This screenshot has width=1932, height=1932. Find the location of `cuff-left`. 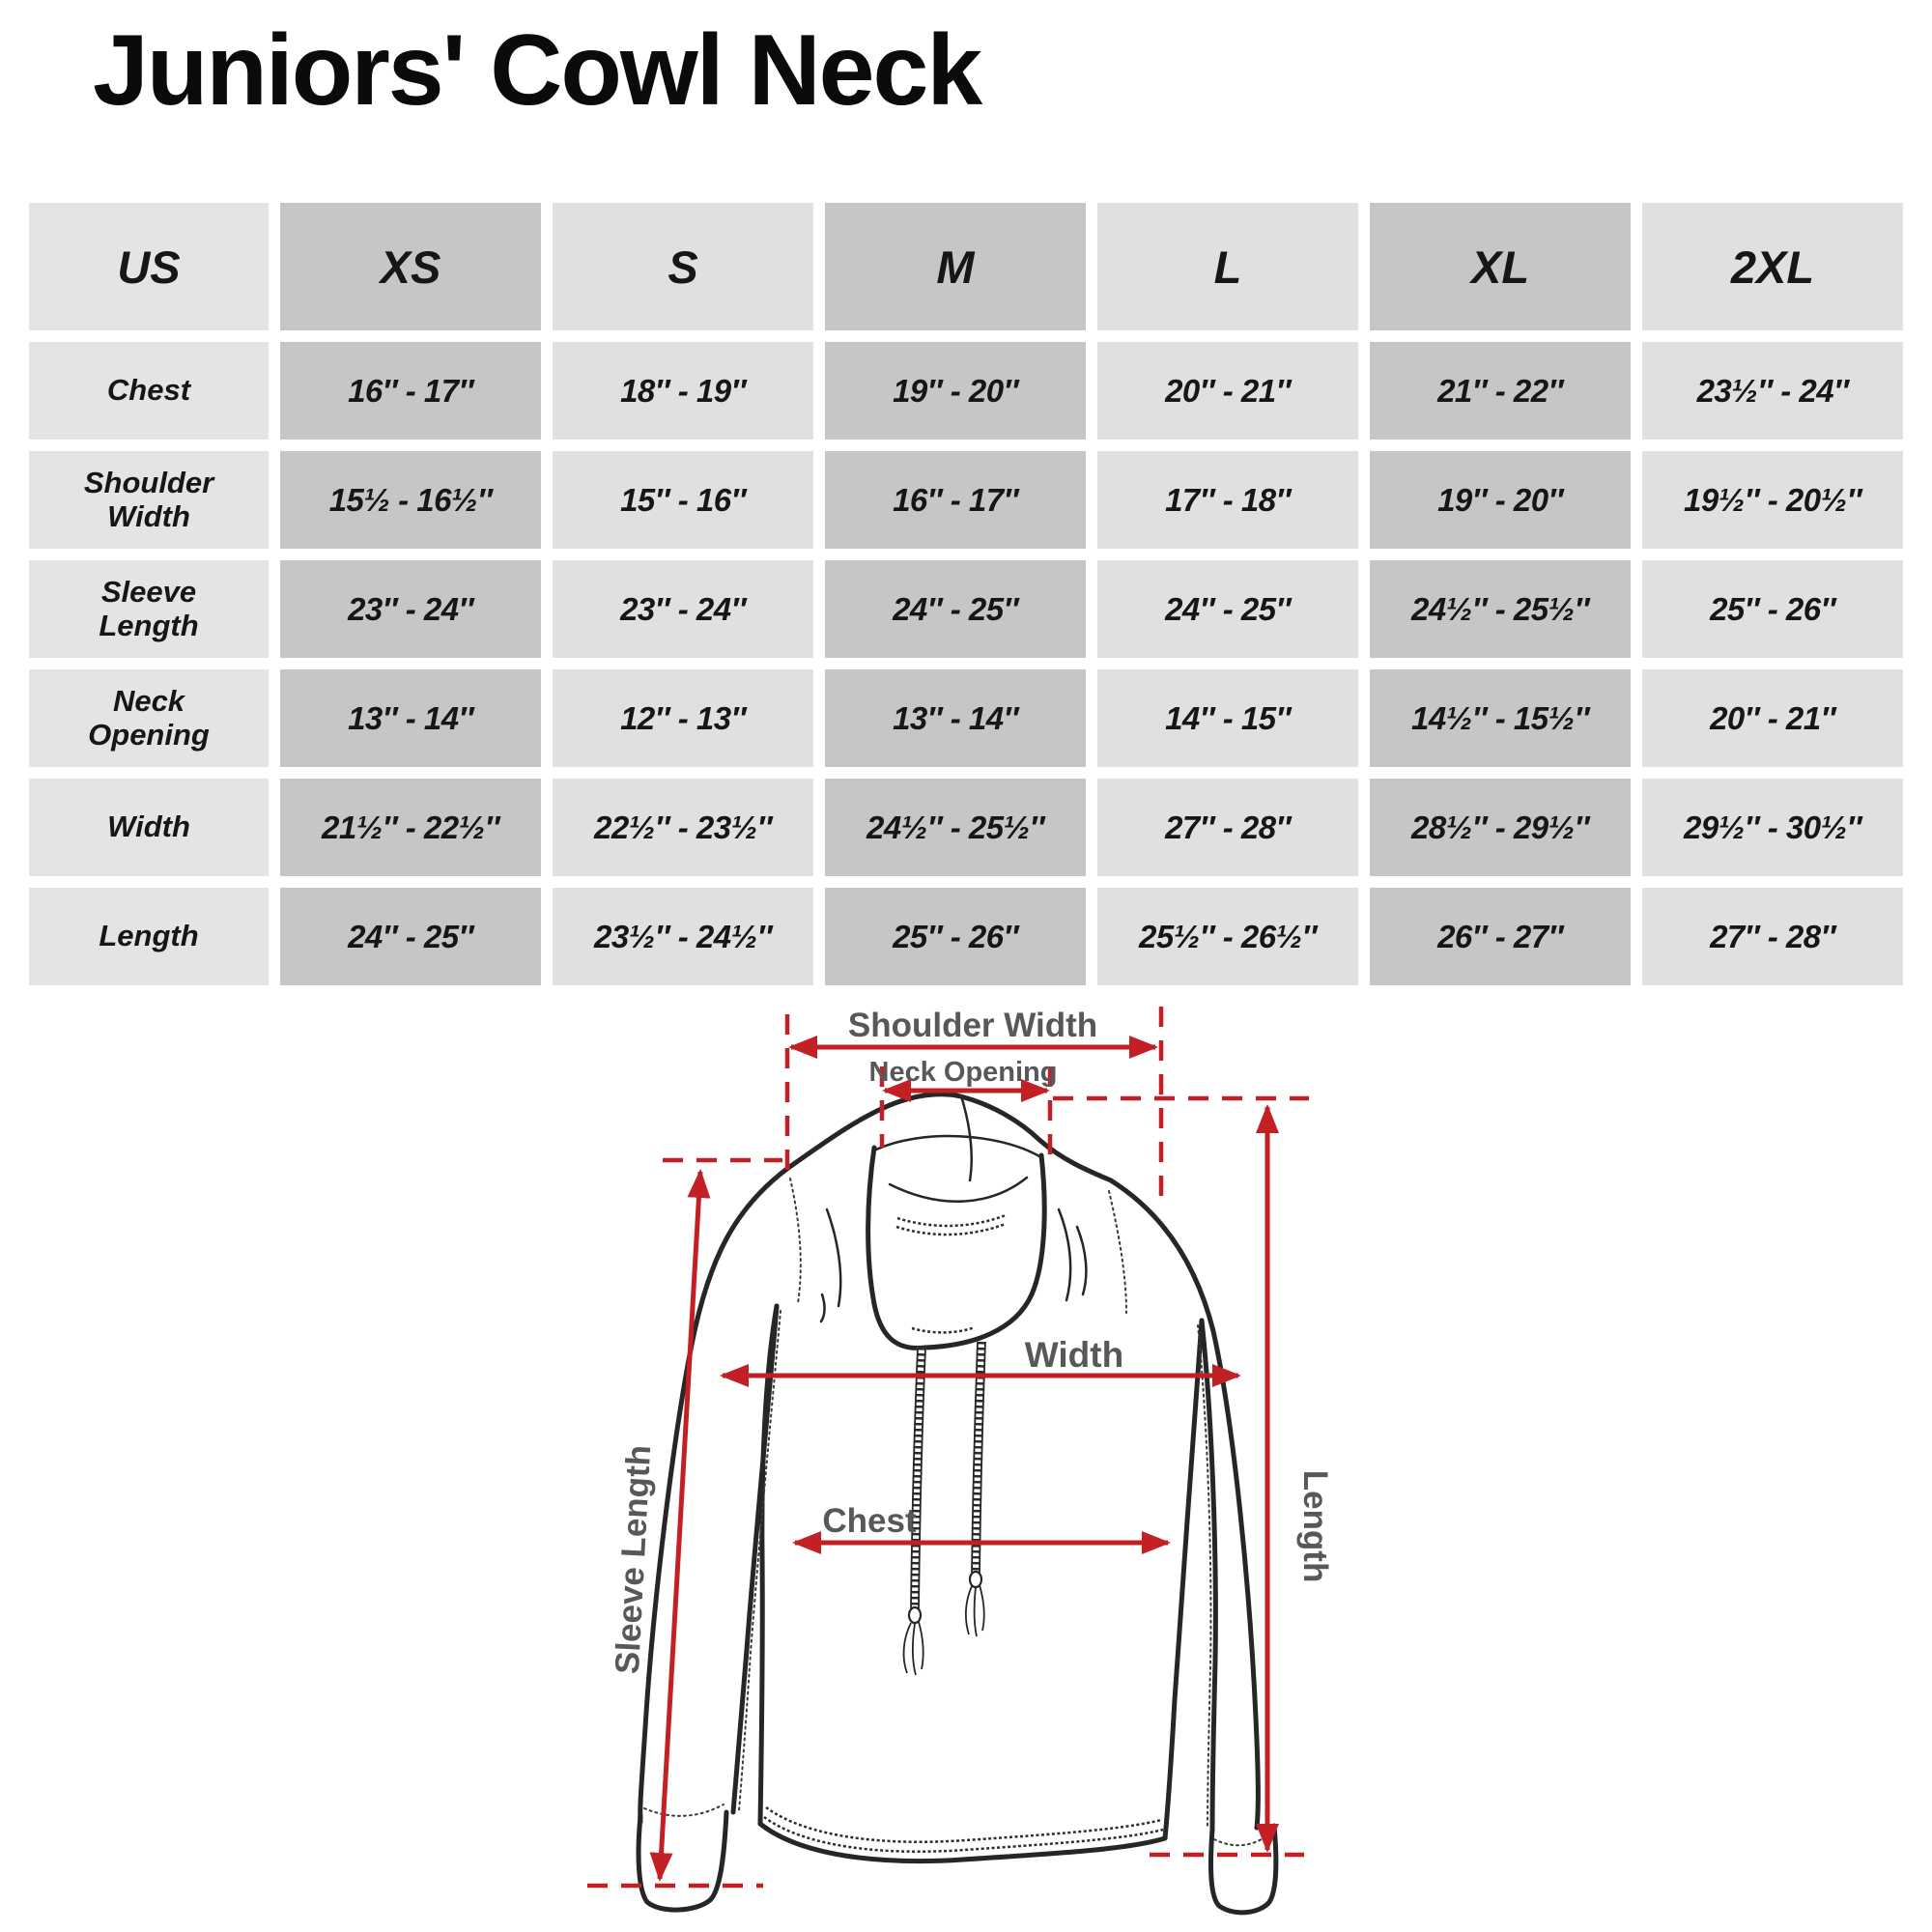

cuff-left is located at coordinates (682, 1861).